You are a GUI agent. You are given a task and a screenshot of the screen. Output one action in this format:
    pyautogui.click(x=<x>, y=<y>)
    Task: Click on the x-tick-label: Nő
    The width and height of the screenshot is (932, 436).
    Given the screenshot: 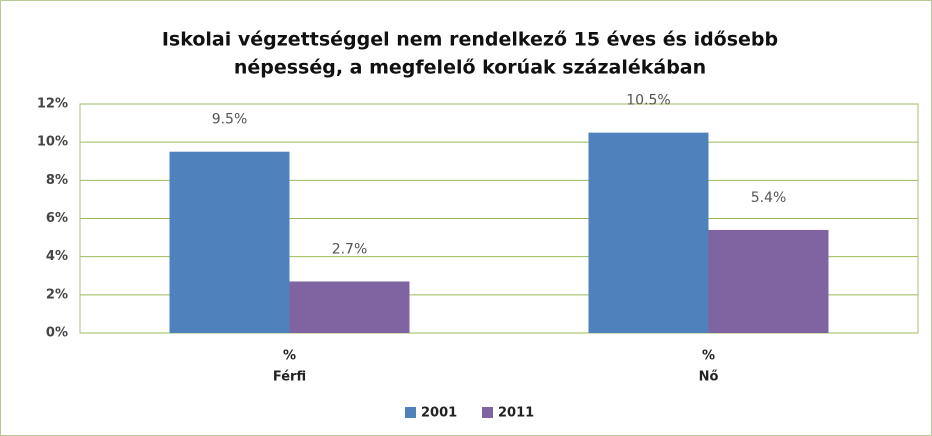 What is the action you would take?
    pyautogui.click(x=709, y=377)
    